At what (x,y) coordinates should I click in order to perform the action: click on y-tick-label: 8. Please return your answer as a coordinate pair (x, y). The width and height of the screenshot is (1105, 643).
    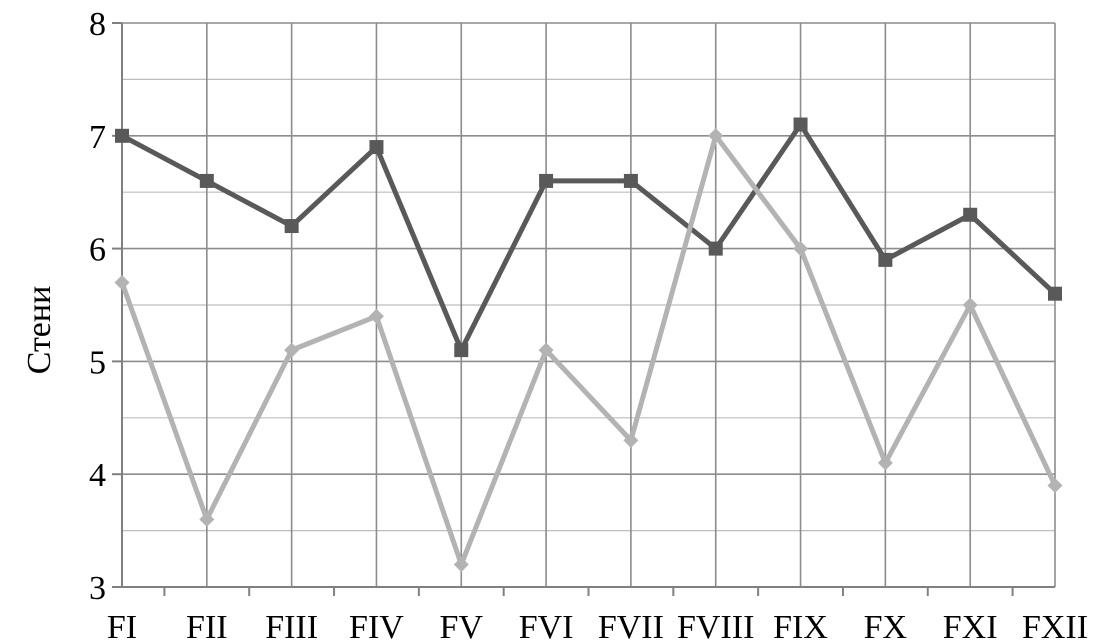
    Looking at the image, I should click on (97, 24).